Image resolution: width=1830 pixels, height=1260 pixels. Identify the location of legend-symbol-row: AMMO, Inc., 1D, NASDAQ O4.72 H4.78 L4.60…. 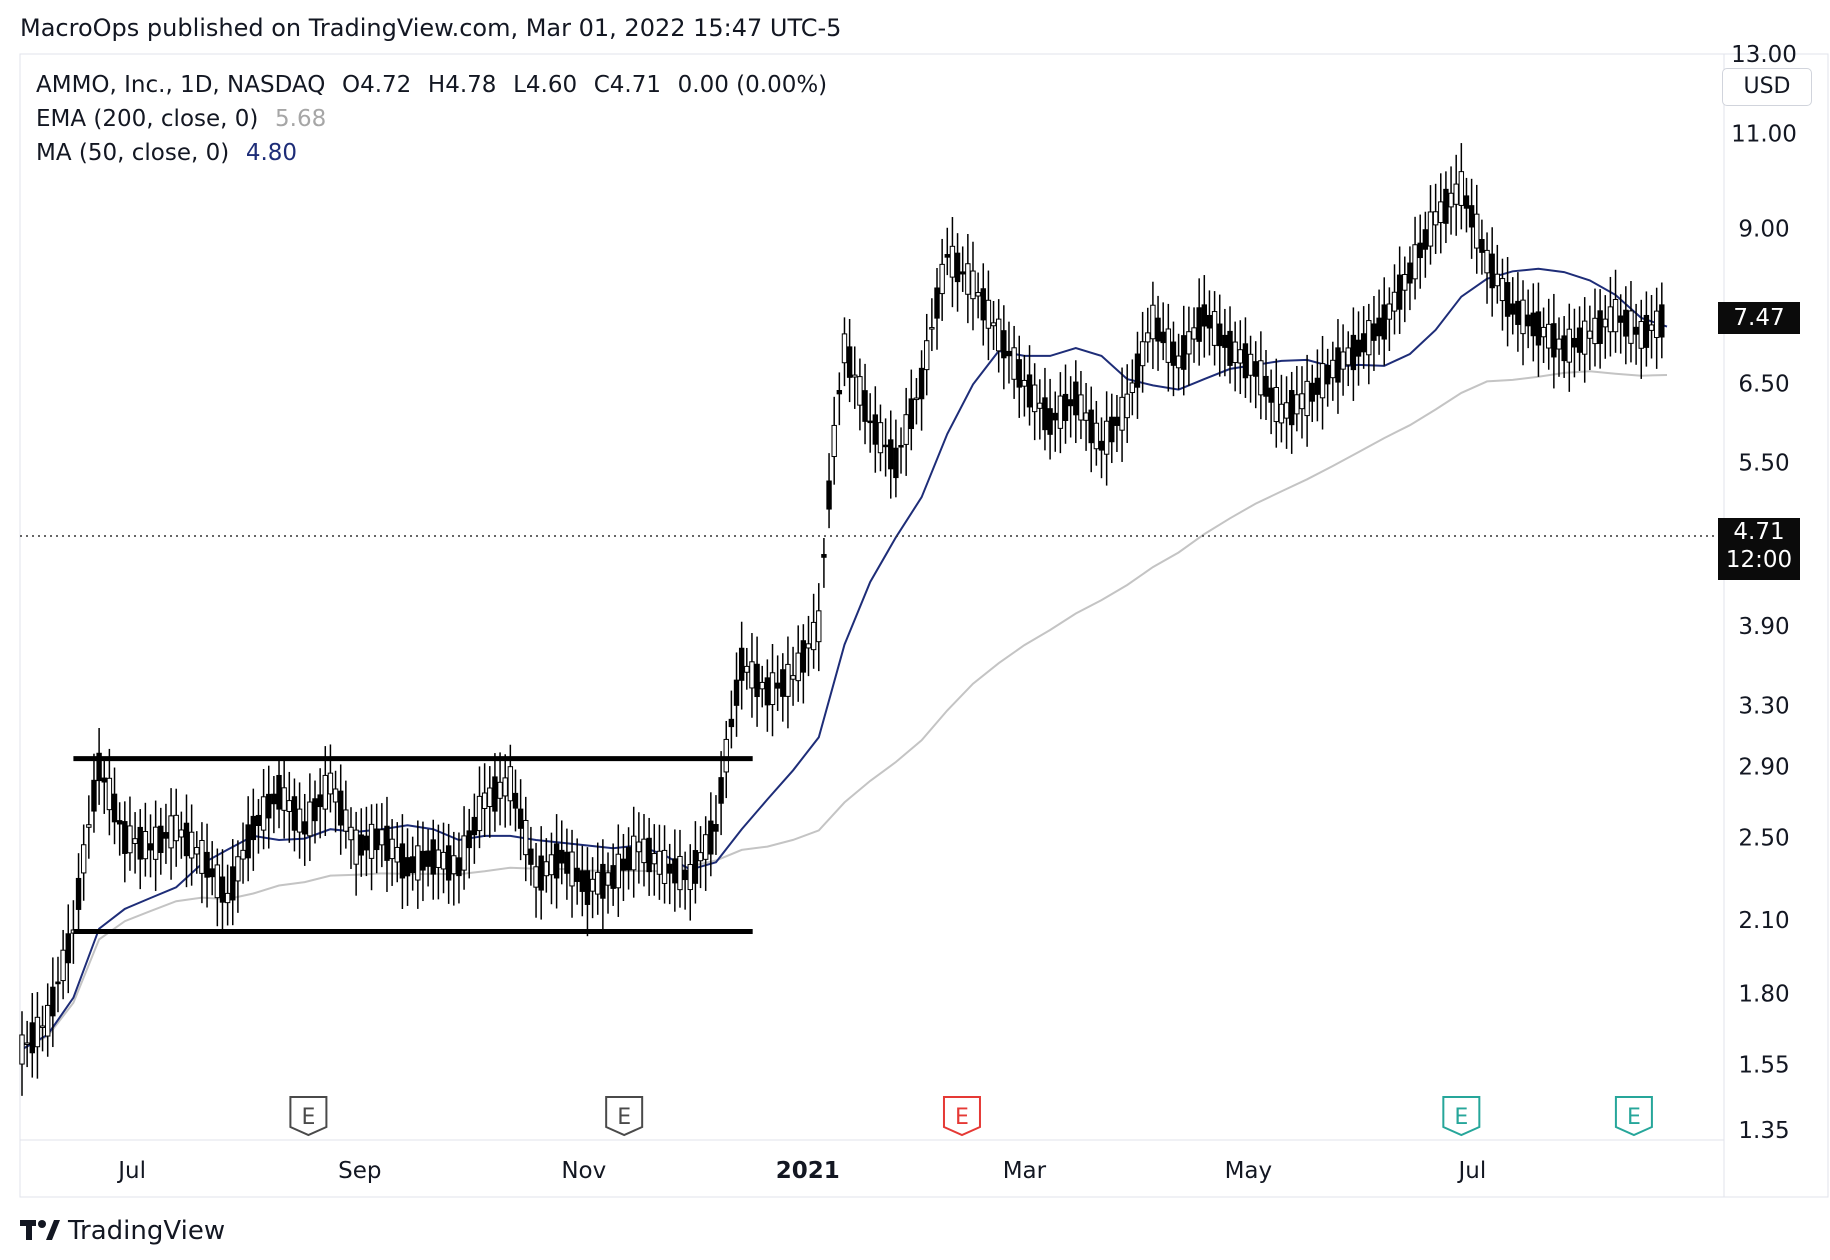
(432, 85).